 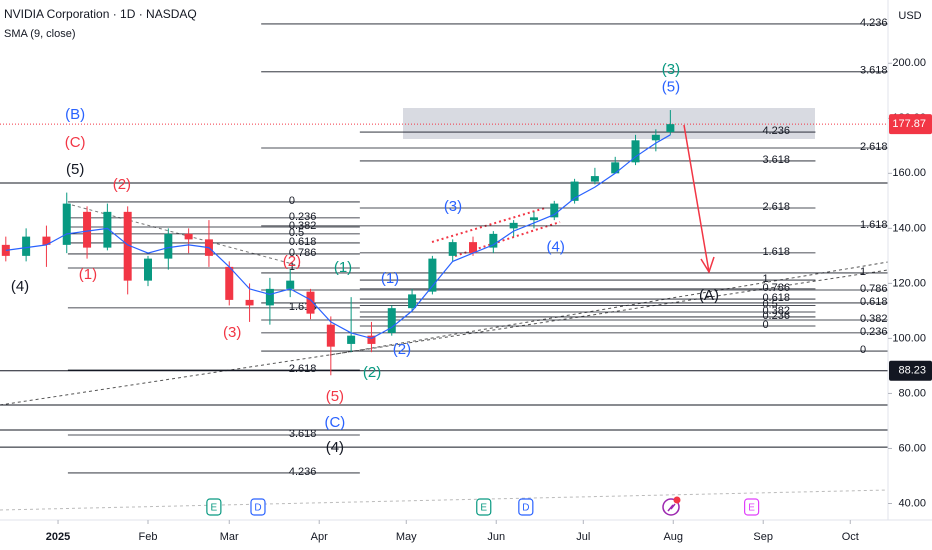 I want to click on x-tick-label: Oct, so click(x=850, y=537).